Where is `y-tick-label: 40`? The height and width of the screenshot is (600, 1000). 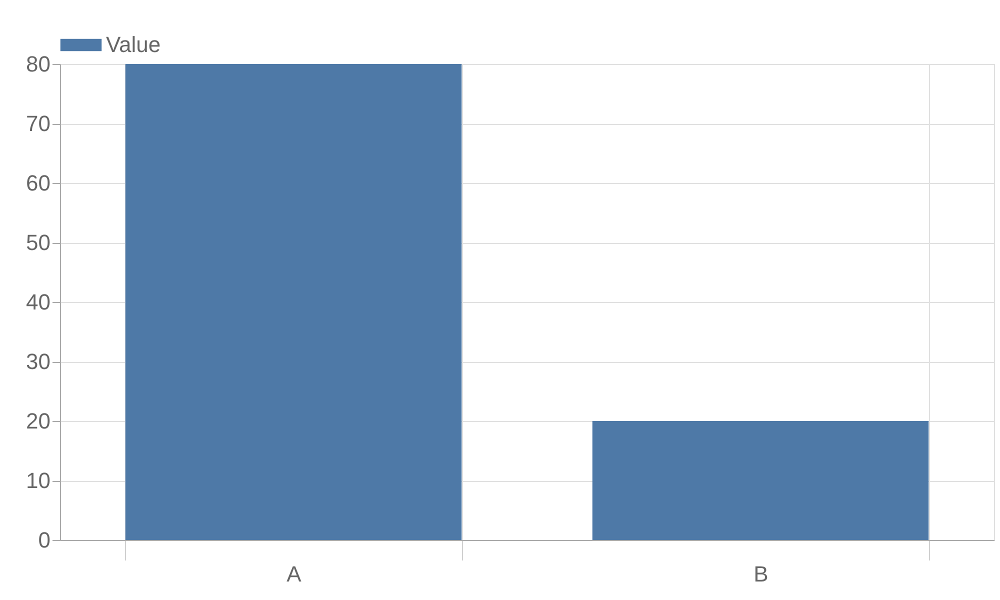 y-tick-label: 40 is located at coordinates (38, 302).